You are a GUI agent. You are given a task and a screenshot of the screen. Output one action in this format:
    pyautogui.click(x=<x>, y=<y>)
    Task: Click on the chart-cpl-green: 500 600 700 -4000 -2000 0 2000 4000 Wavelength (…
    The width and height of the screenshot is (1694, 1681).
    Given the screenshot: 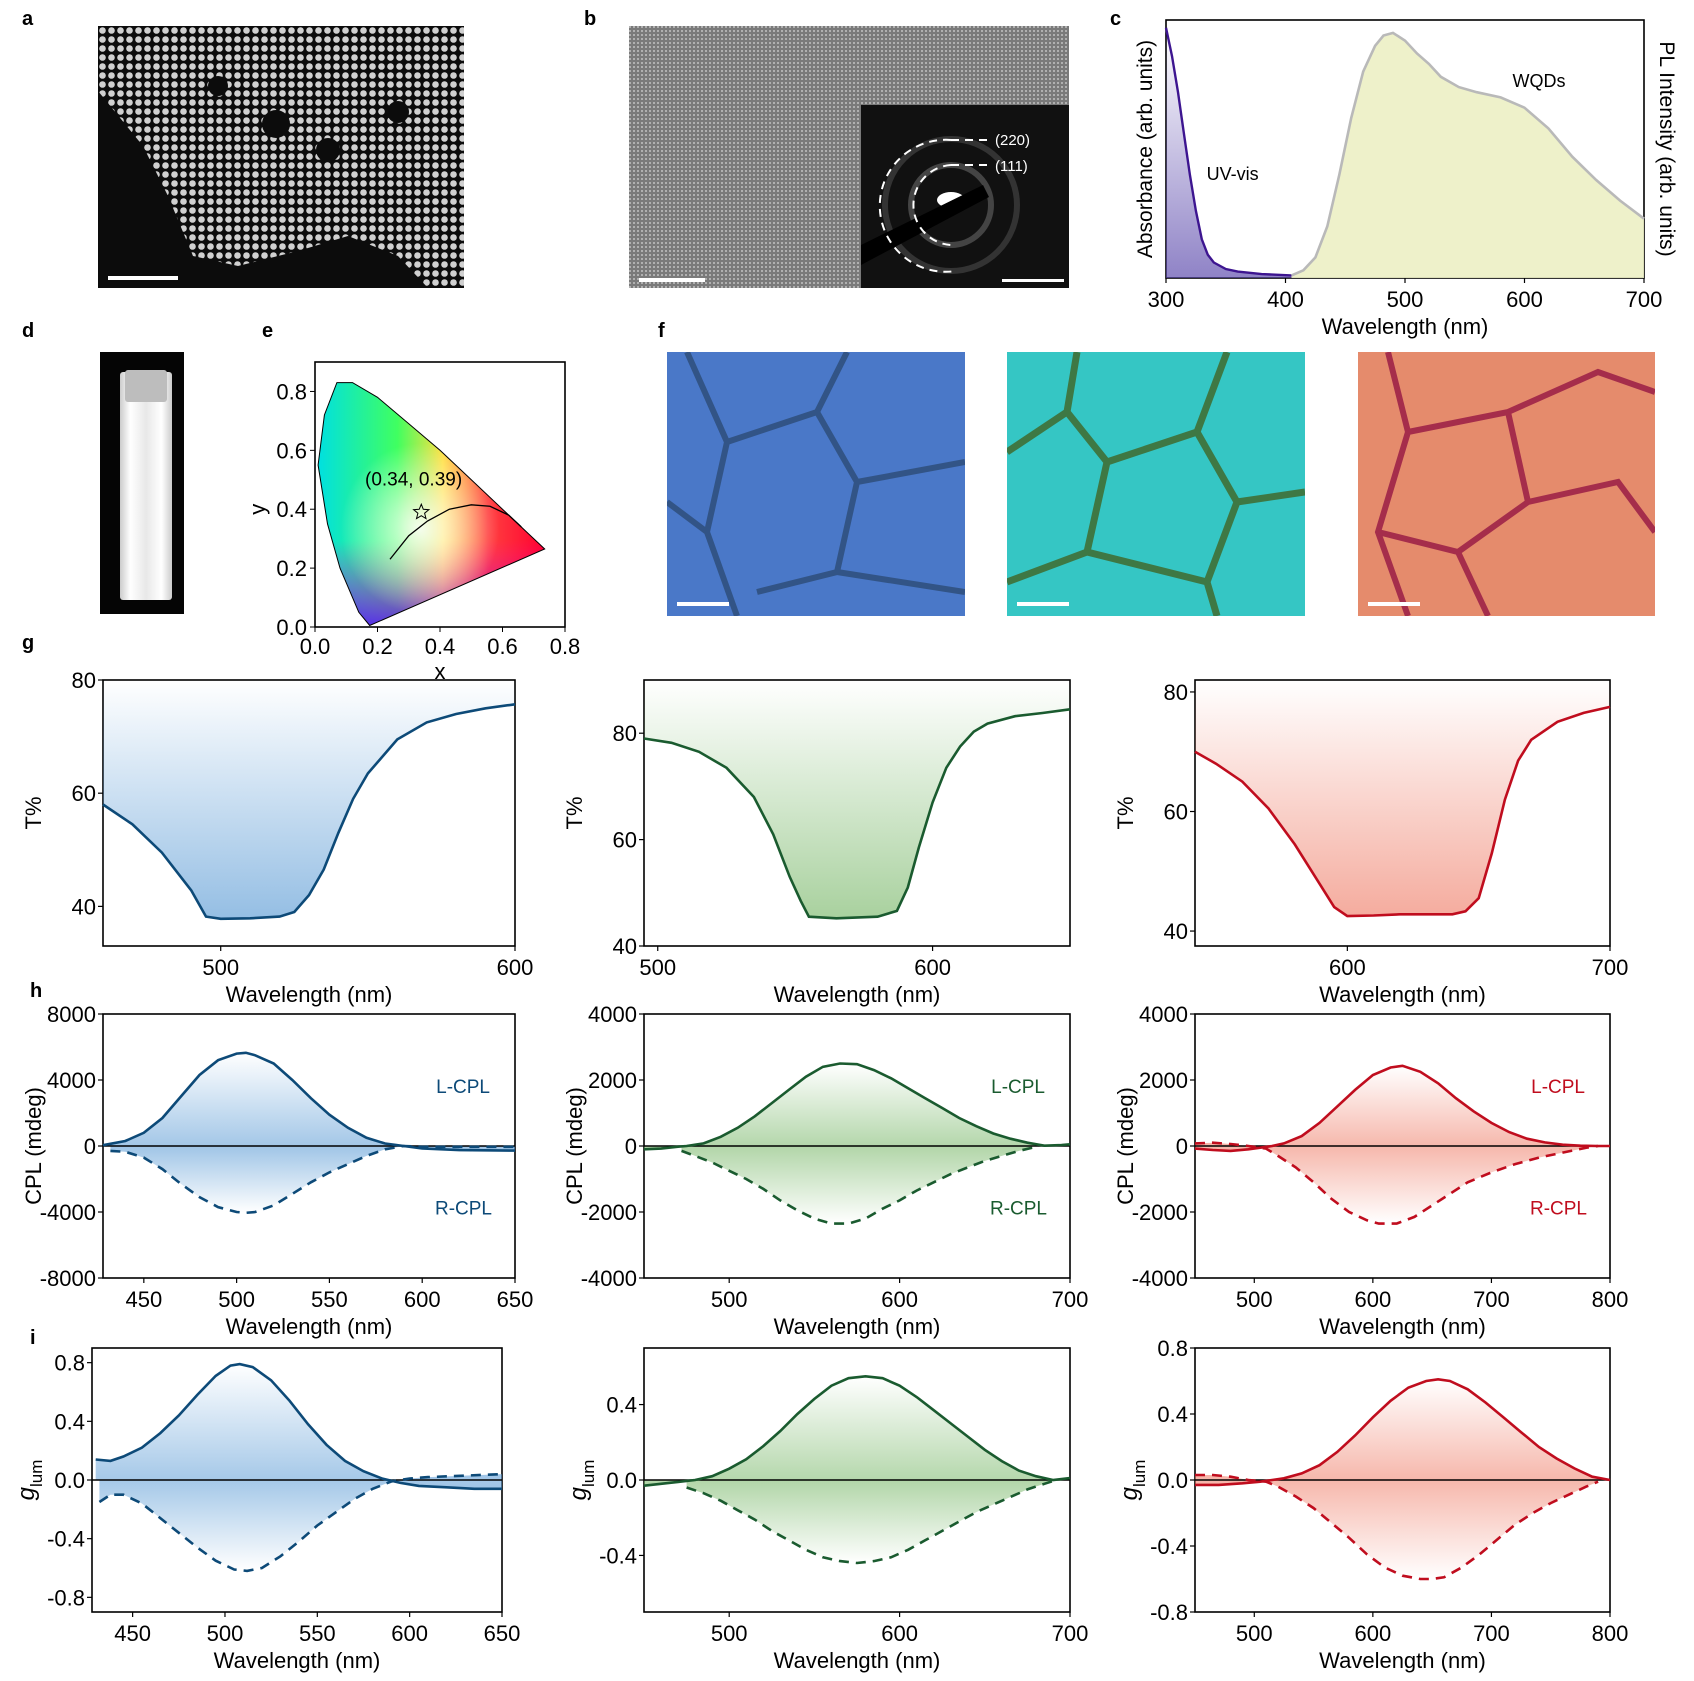 What is the action you would take?
    pyautogui.click(x=825, y=1170)
    